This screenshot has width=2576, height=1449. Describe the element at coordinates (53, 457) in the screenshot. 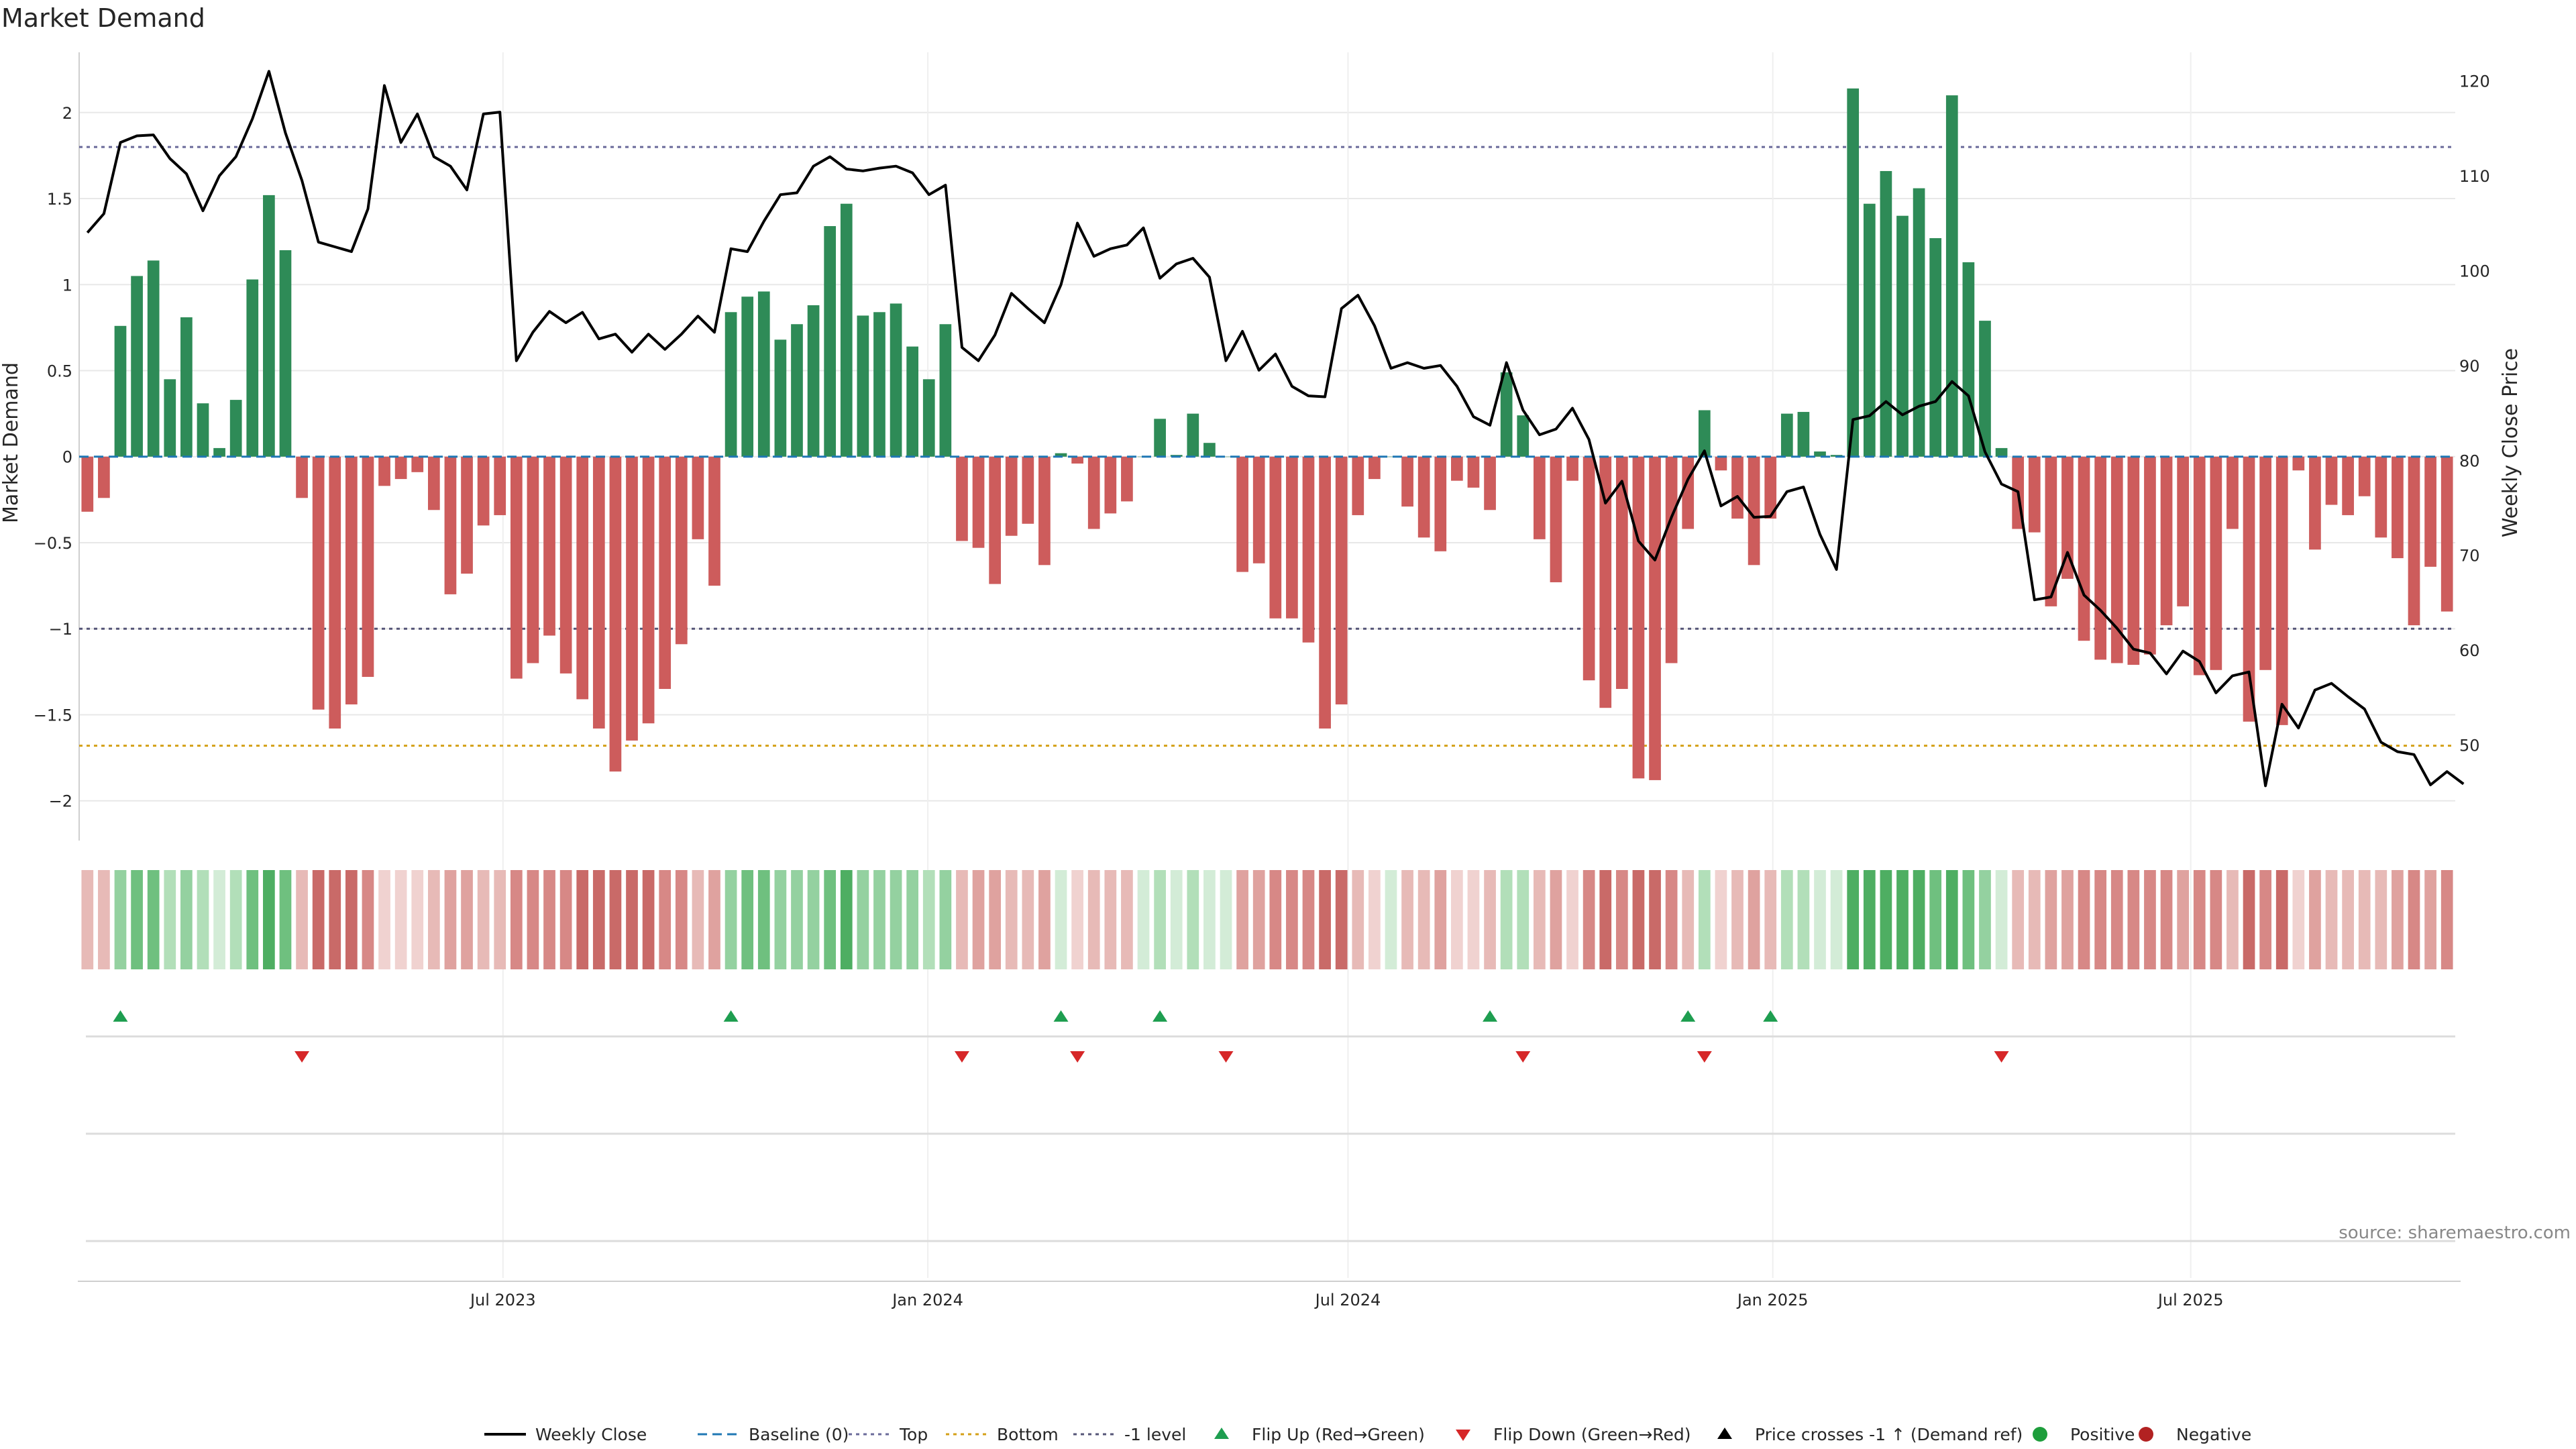

I see `y-axis-ticks: −2 −1.5 −1 −0.5 0 0.5 1 1.5 2` at that location.